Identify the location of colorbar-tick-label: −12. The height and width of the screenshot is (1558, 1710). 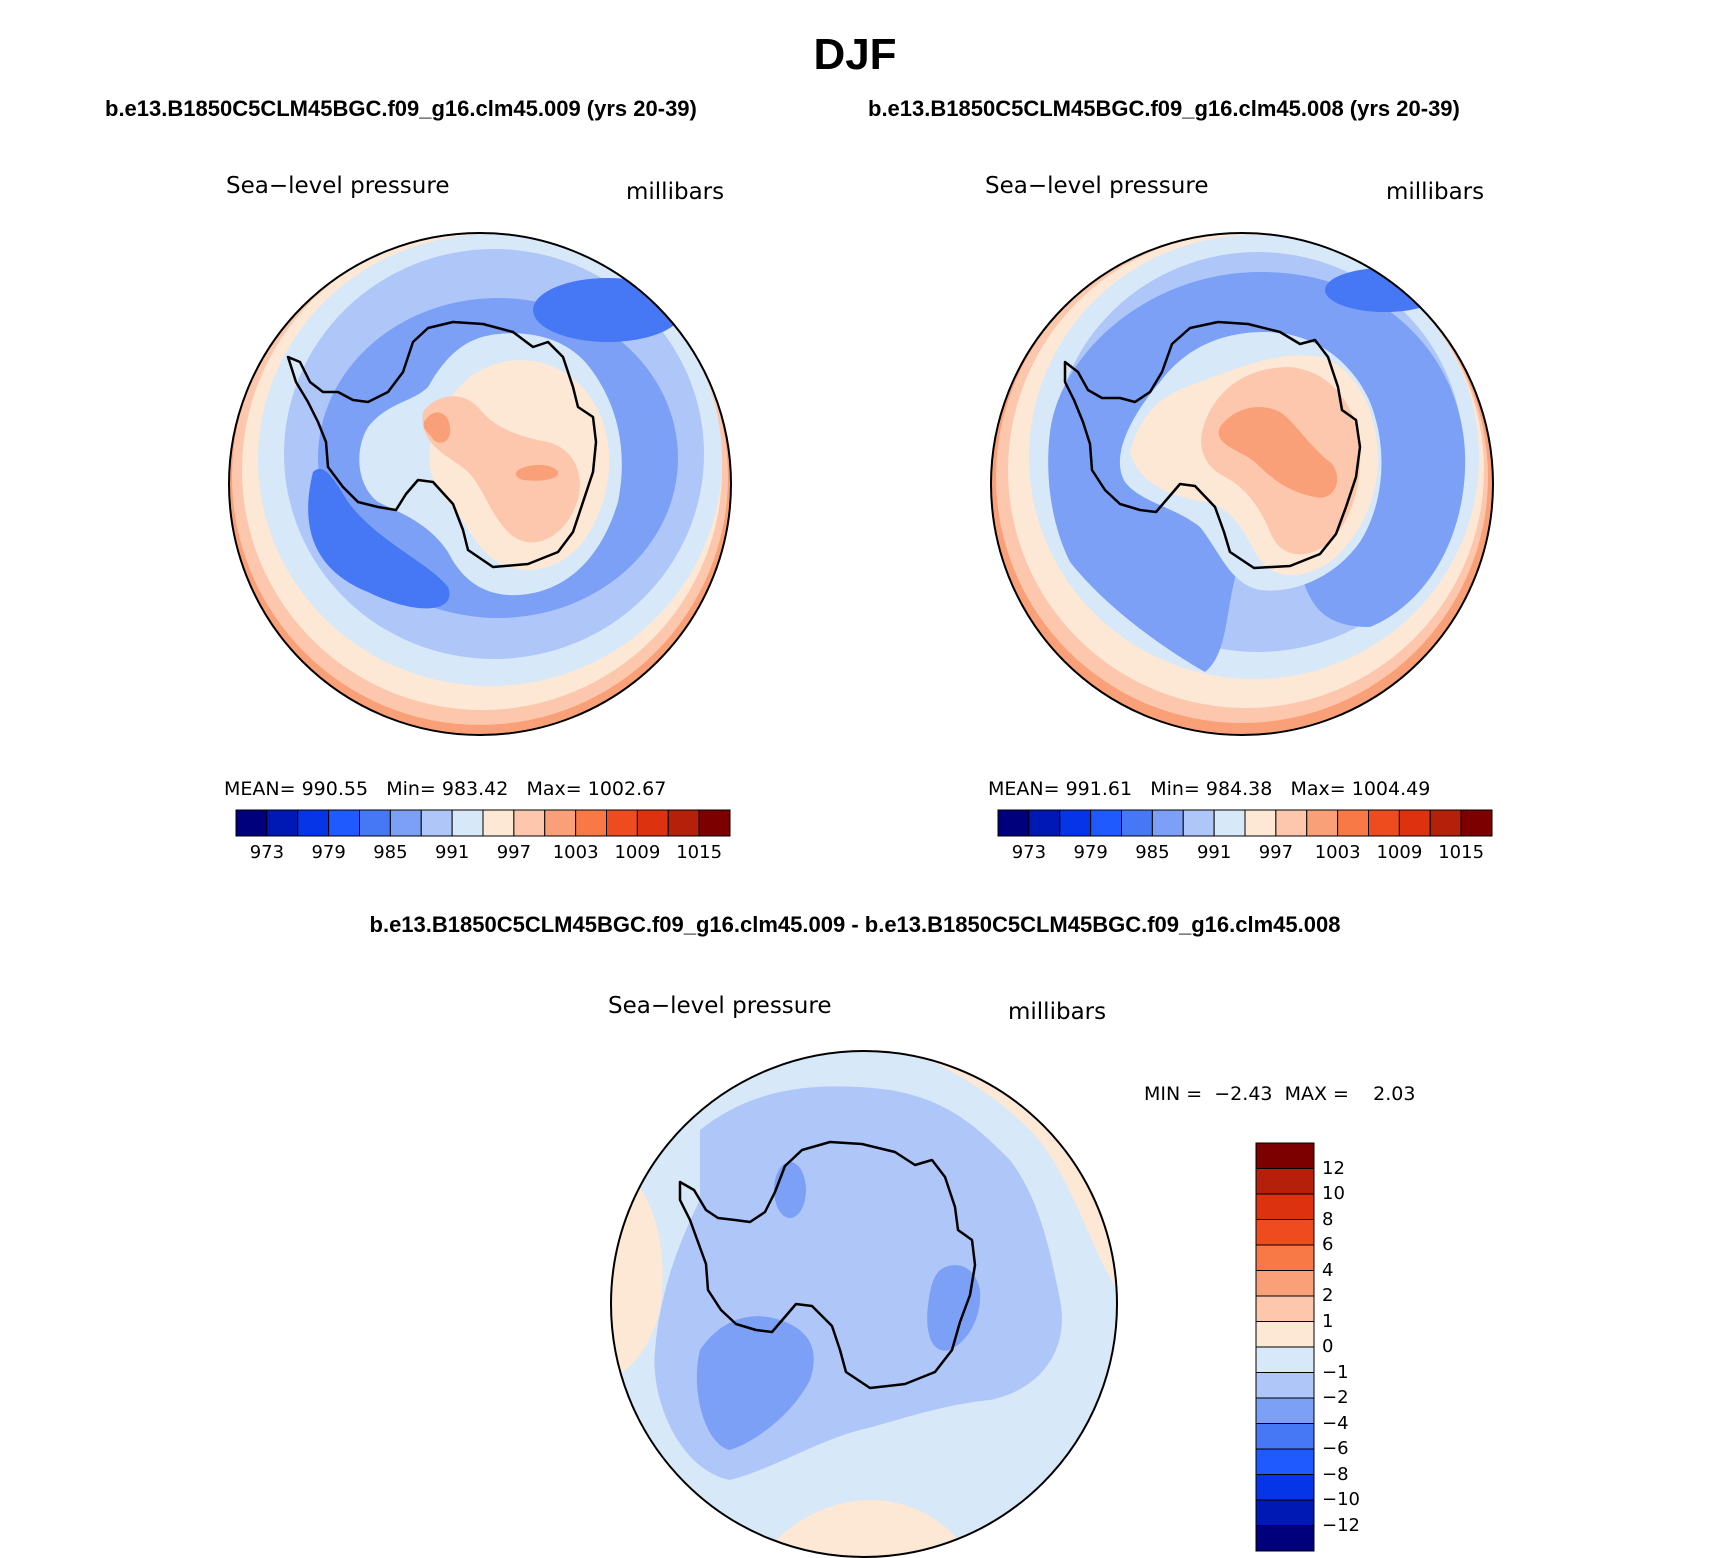
(1341, 1525).